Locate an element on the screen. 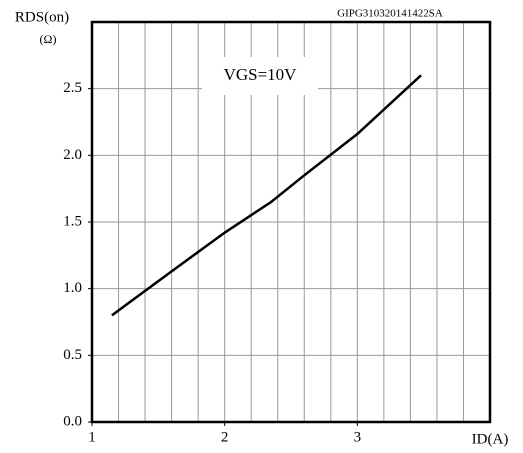 This screenshot has height=453, width=523. y-tick-label: 2.5 is located at coordinates (72, 88).